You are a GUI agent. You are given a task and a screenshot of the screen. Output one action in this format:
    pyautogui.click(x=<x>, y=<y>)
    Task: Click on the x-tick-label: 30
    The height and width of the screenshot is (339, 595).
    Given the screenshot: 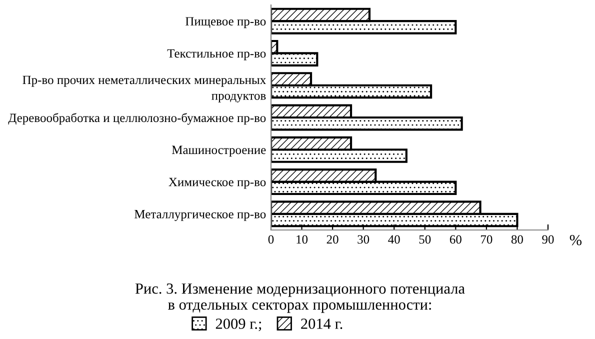 What is the action you would take?
    pyautogui.click(x=364, y=239)
    